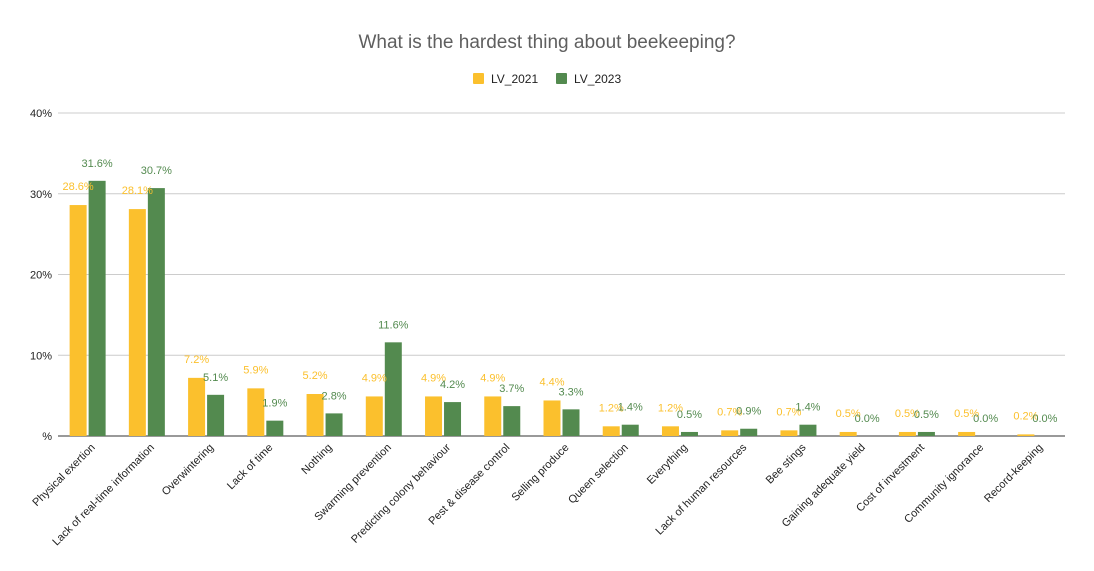 The height and width of the screenshot is (571, 1094). What do you see at coordinates (196, 360) in the screenshot?
I see `data-label-lv-2021-overwintering: 7.2%` at bounding box center [196, 360].